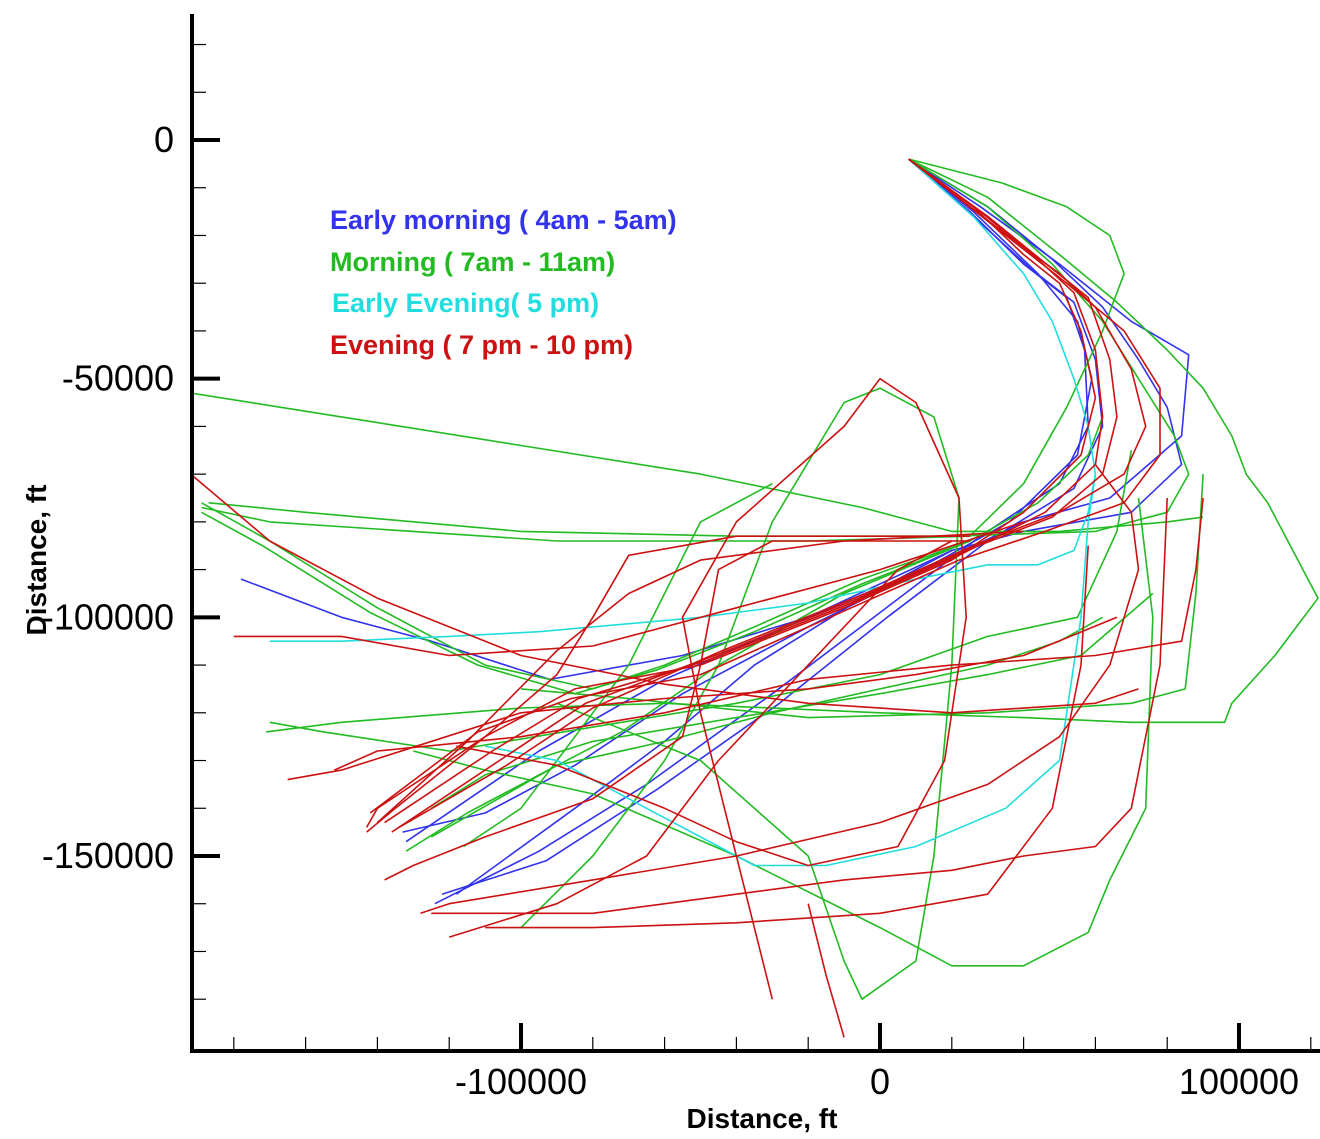 This screenshot has height=1139, width=1320. I want to click on x-tick-label: -100000, so click(521, 1081).